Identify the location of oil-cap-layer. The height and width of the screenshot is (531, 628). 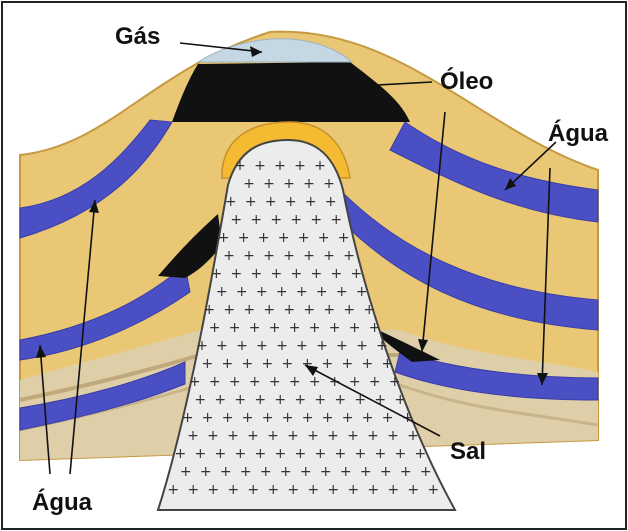
(291, 92).